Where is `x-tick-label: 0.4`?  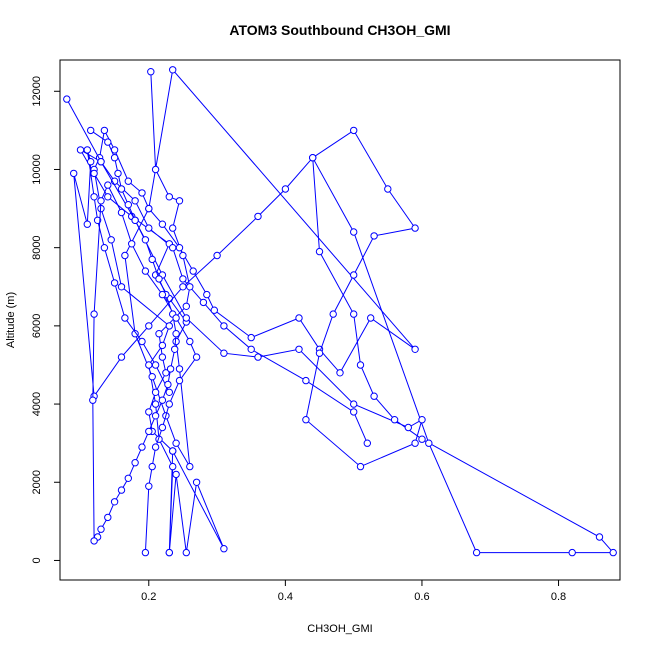 x-tick-label: 0.4 is located at coordinates (285, 597).